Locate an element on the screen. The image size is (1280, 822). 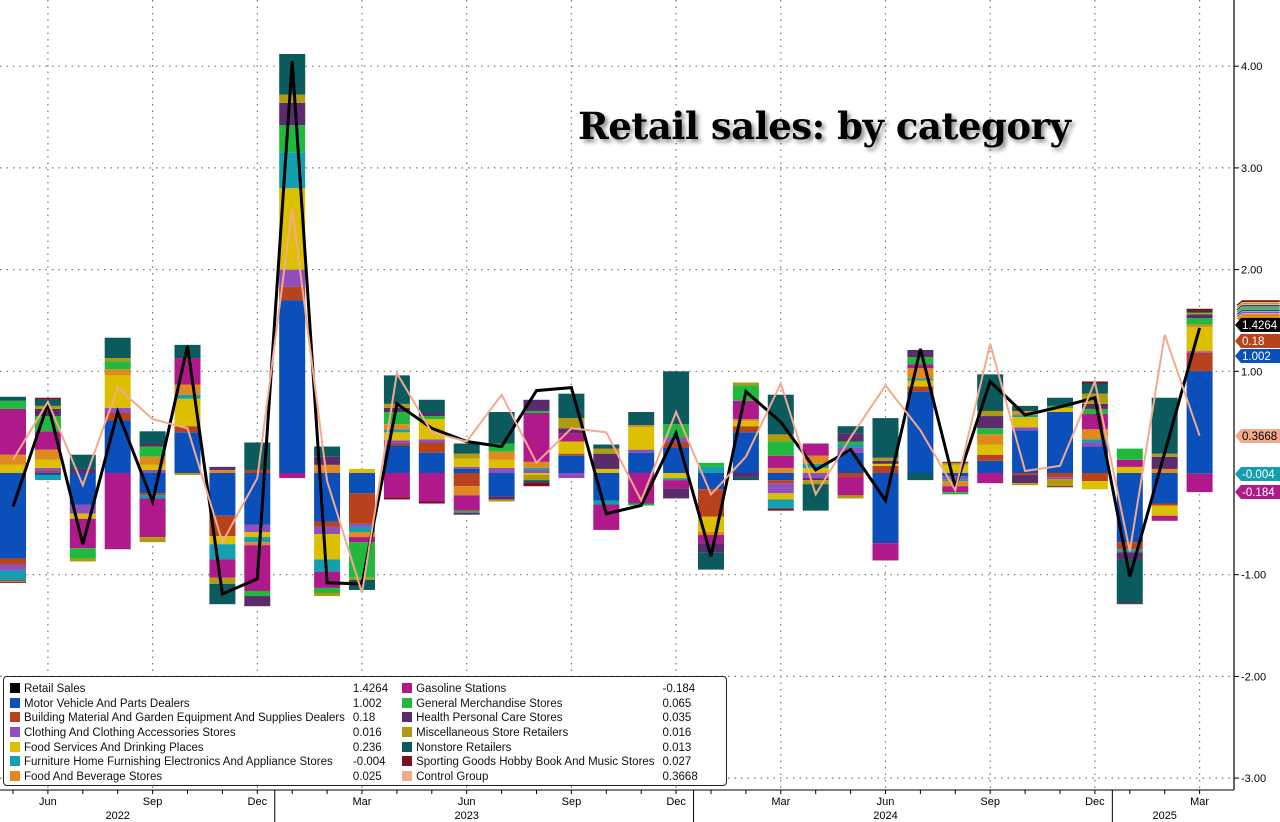
legend-value: 0.016 is located at coordinates (677, 733).